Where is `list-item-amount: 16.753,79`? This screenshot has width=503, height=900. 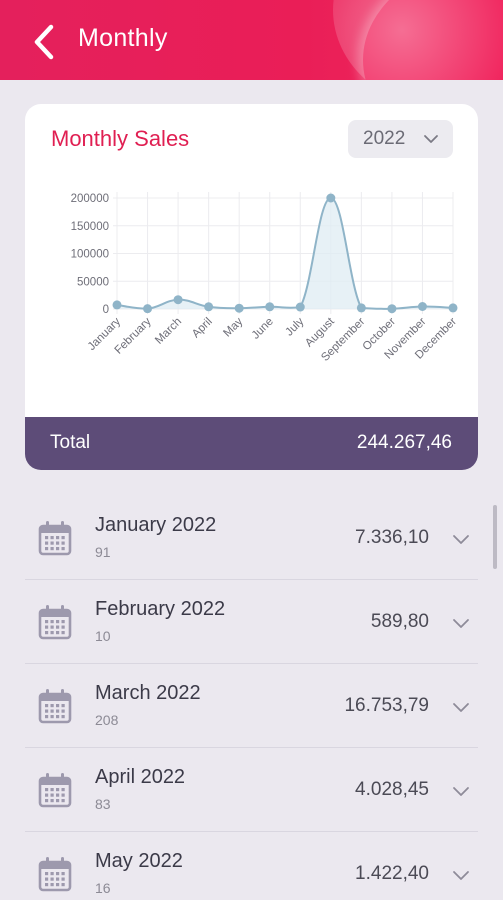 list-item-amount: 16.753,79 is located at coordinates (386, 705).